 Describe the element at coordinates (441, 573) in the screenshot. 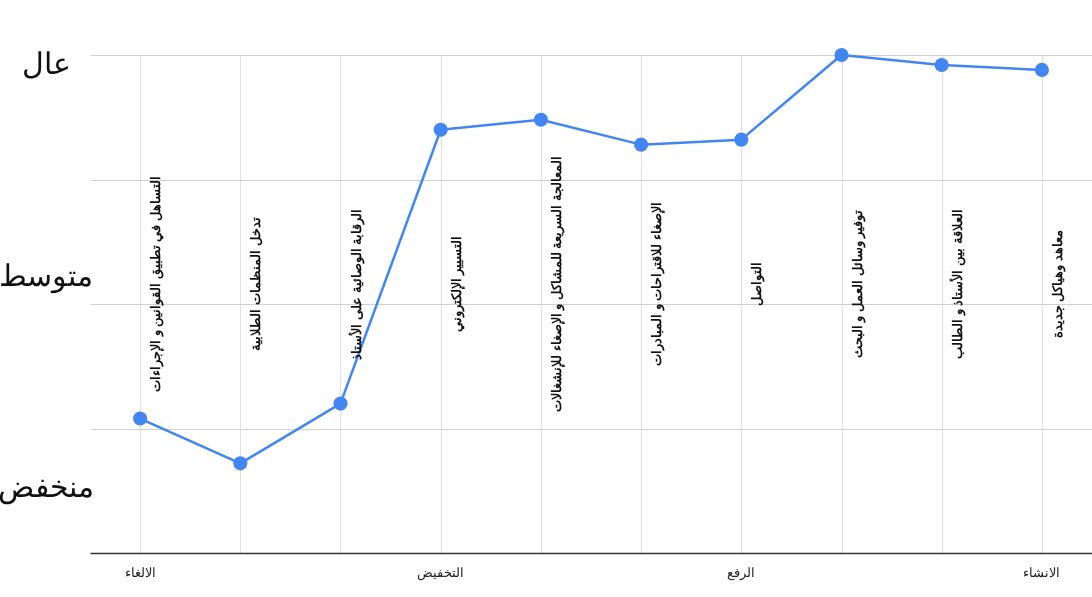

I see `text: التخفيض` at that location.